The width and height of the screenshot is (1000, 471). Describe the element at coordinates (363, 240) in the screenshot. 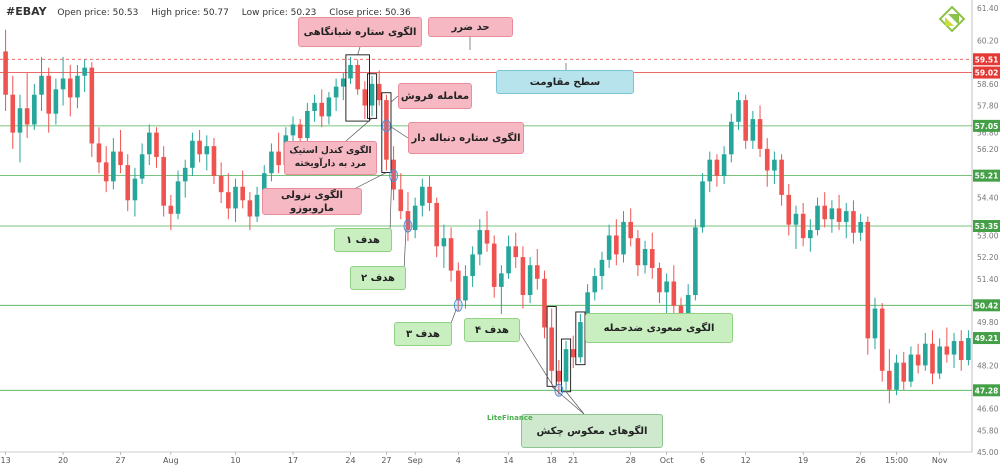

I see `target-1-annotation: هدف ۱` at that location.